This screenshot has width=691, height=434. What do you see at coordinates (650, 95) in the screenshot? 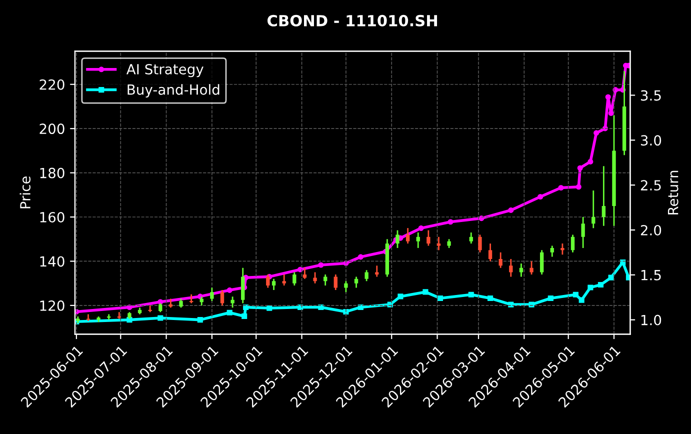
I see `y2-tick-label: 3.5` at bounding box center [650, 95].